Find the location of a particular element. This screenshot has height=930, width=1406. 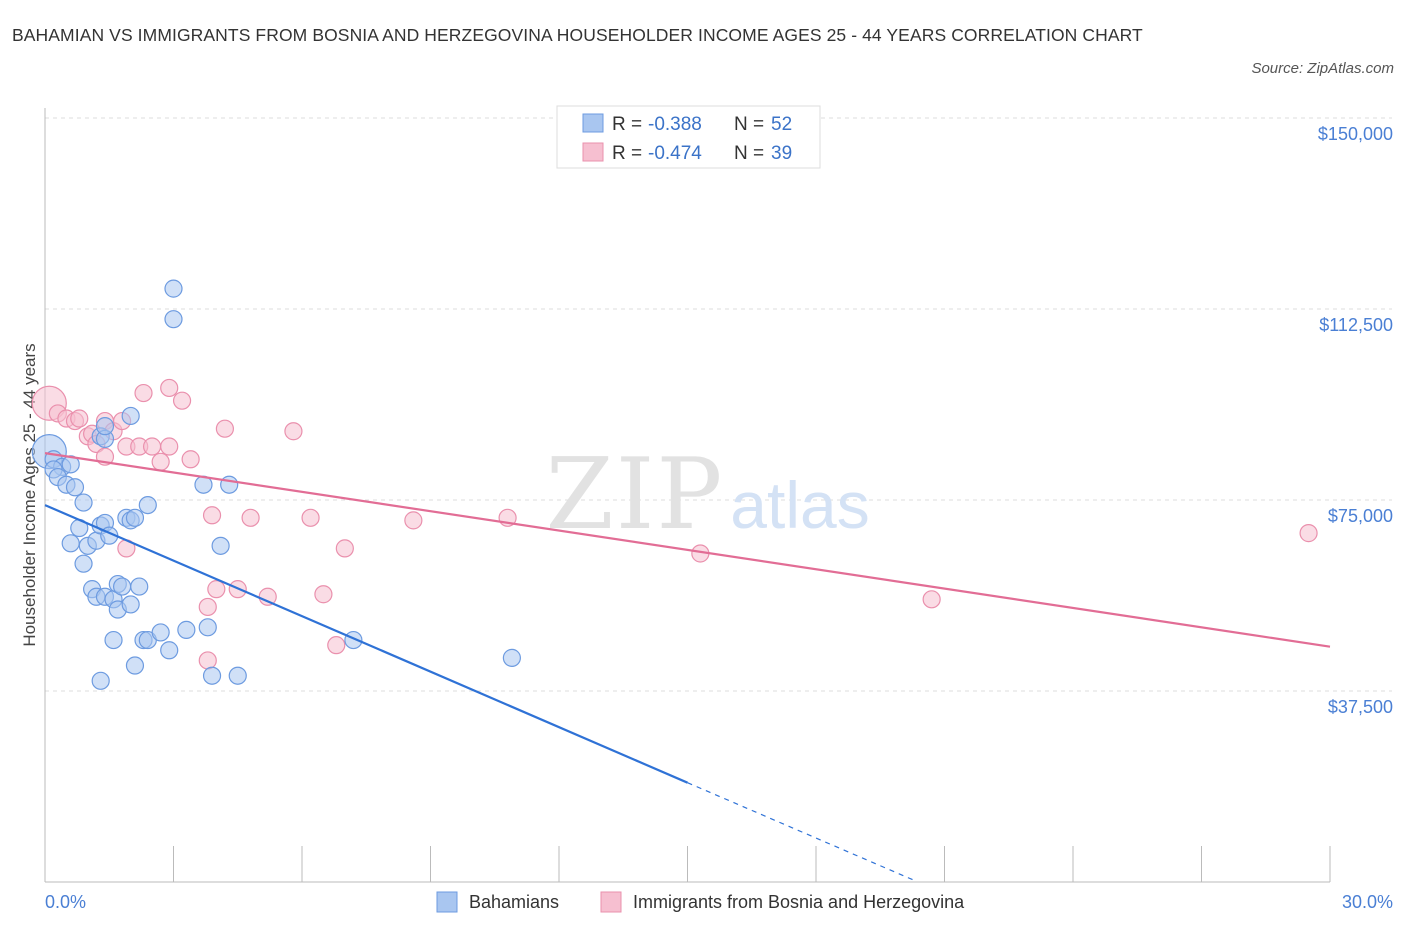

watermark: ZIP atlas is located at coordinates (708, 495).